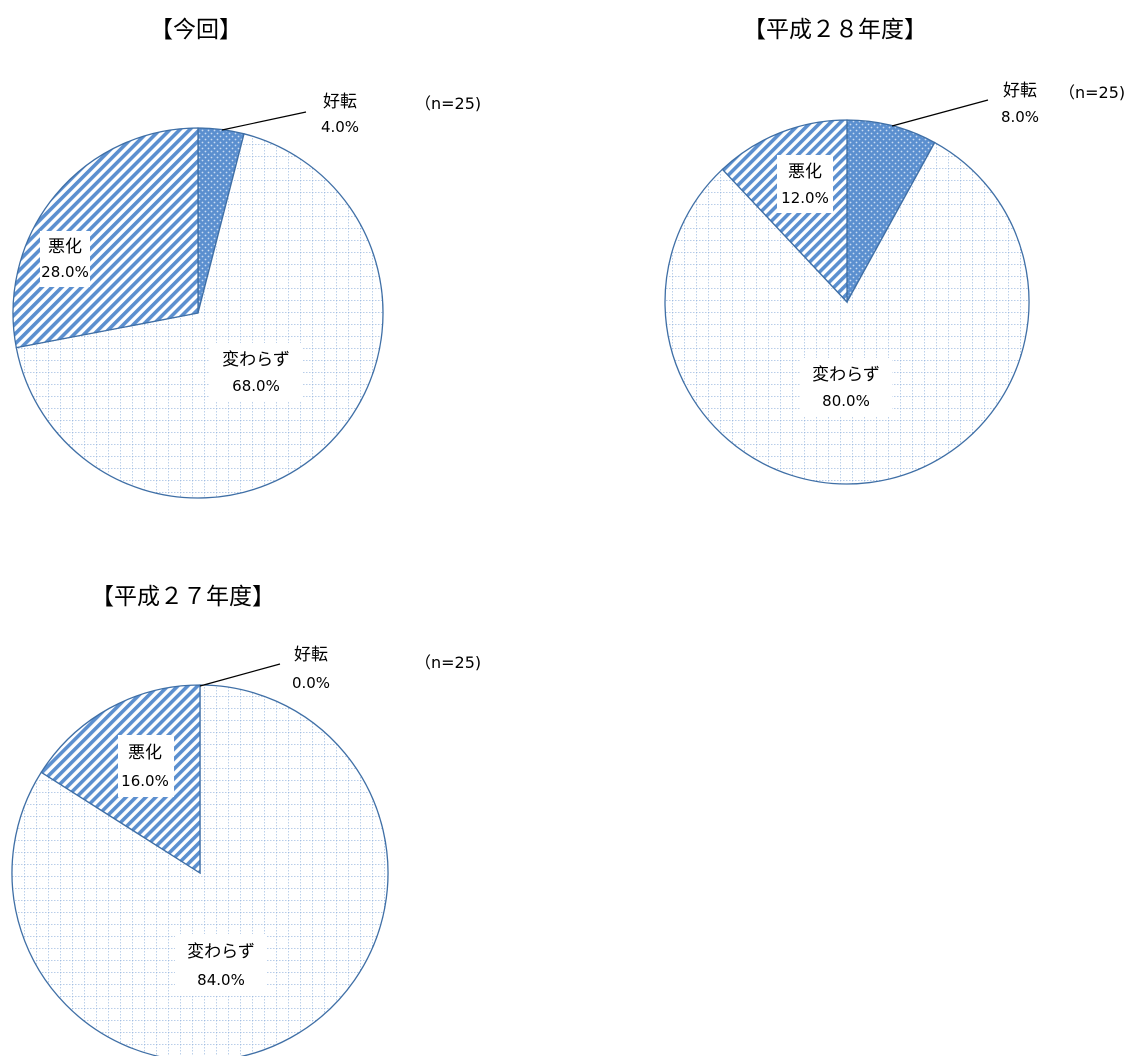  I want to click on value-improve: 0.0%, so click(311, 683).